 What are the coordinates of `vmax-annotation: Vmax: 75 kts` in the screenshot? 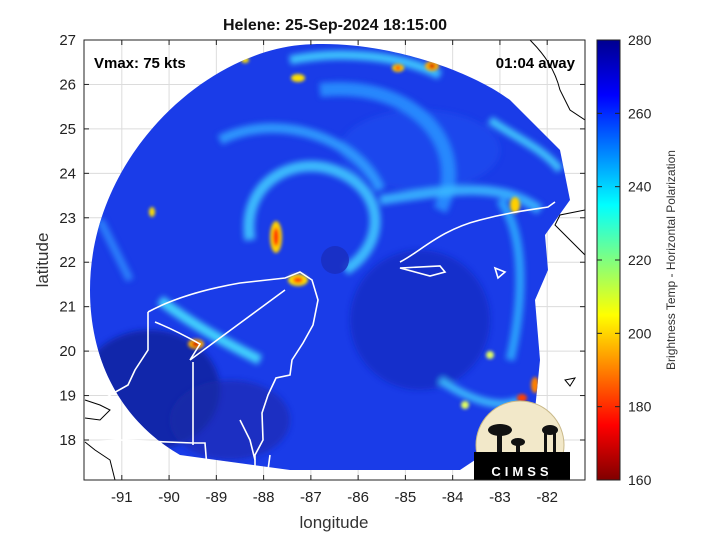 It's located at (140, 63).